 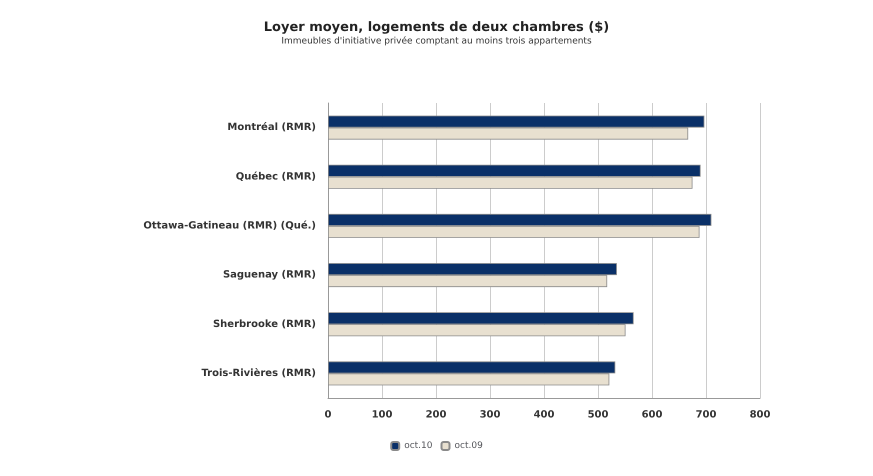 I want to click on x-tick-label: 0, so click(x=328, y=415).